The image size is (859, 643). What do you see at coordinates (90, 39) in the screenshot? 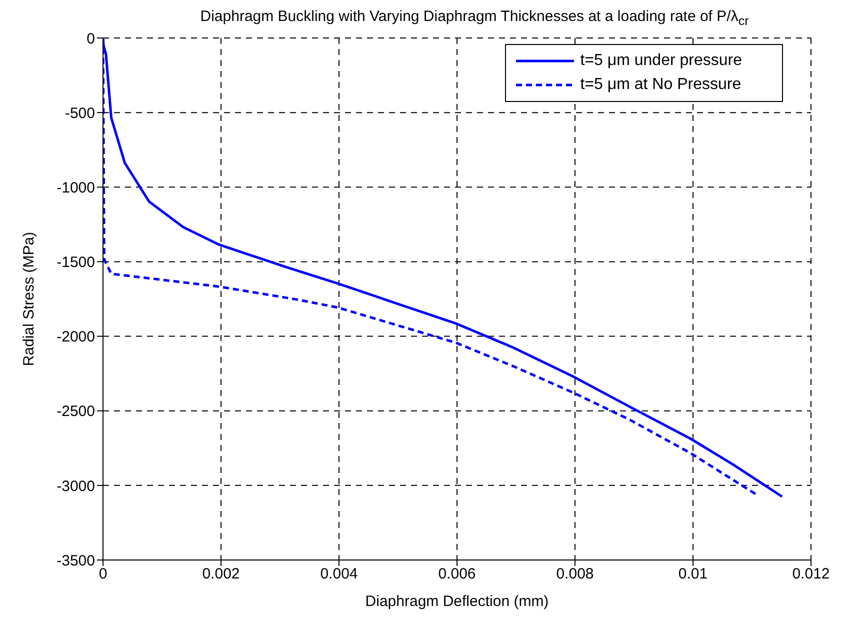
I see `y-tick-label: 0` at bounding box center [90, 39].